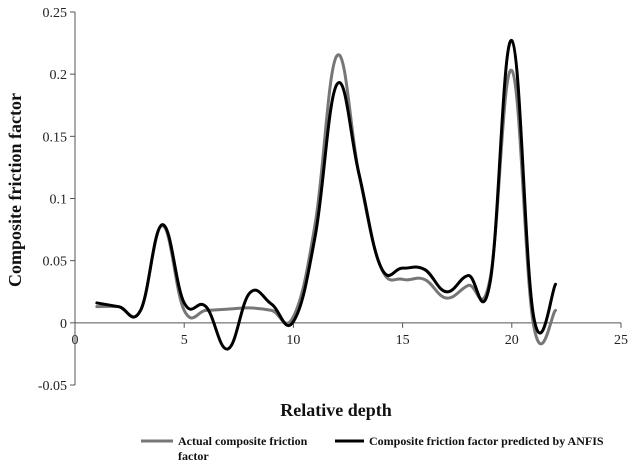 This screenshot has height=466, width=632. Describe the element at coordinates (15, 190) in the screenshot. I see `y-axis-title: Composite friction factor` at that location.